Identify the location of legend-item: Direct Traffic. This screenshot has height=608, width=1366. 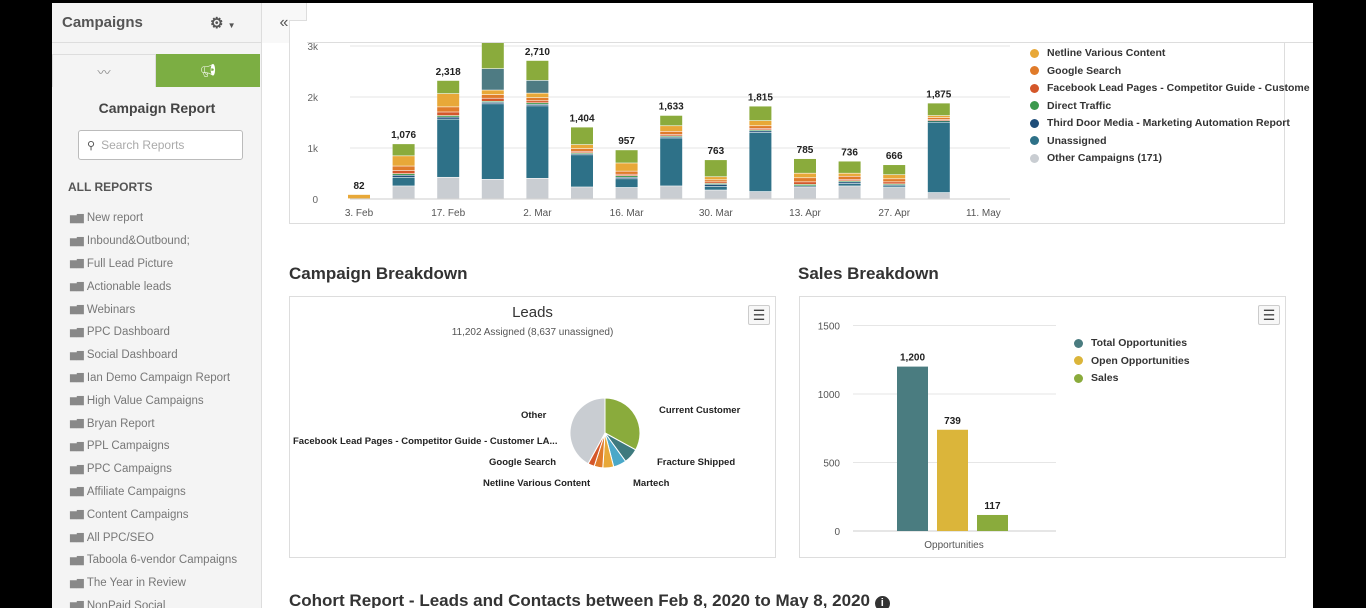
(1070, 106).